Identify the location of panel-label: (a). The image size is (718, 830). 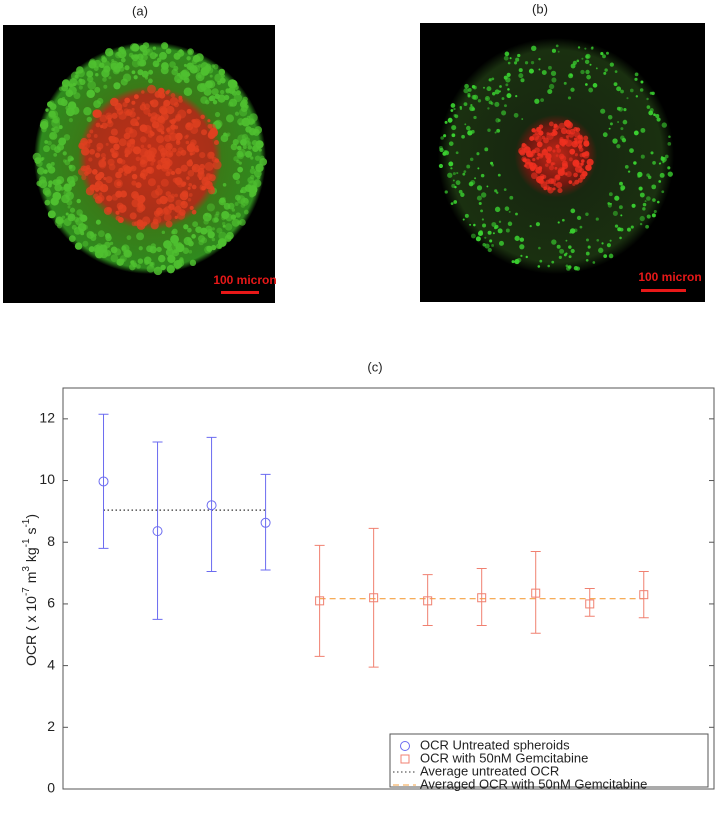
(140, 10).